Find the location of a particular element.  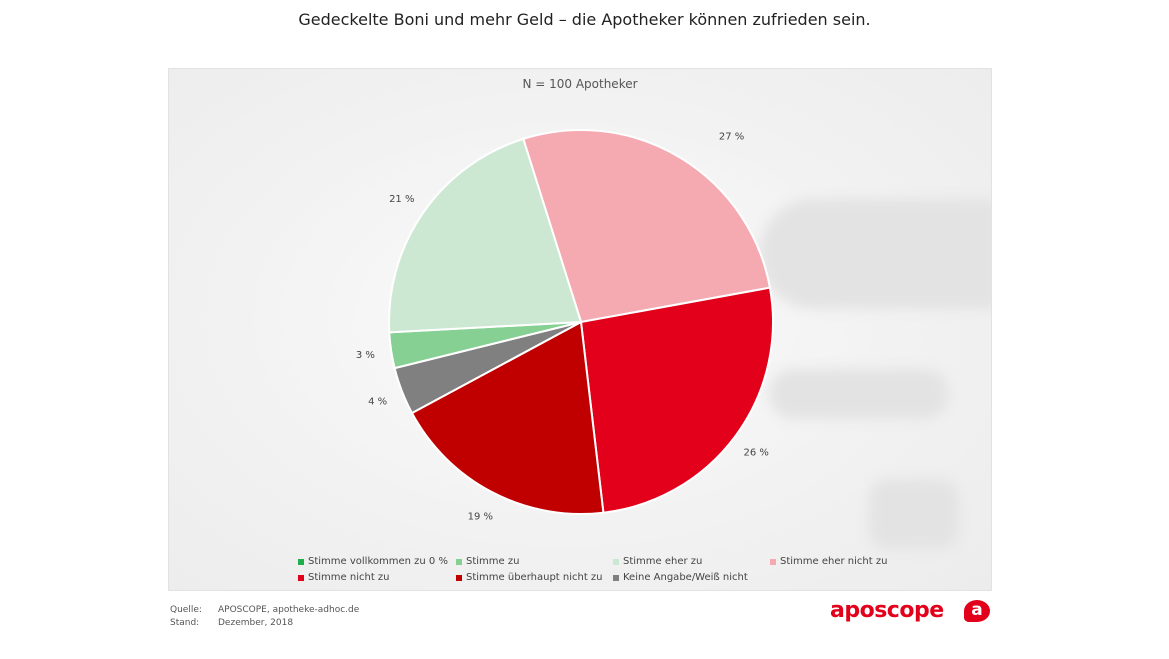

background-watermark is located at coordinates (875, 254).